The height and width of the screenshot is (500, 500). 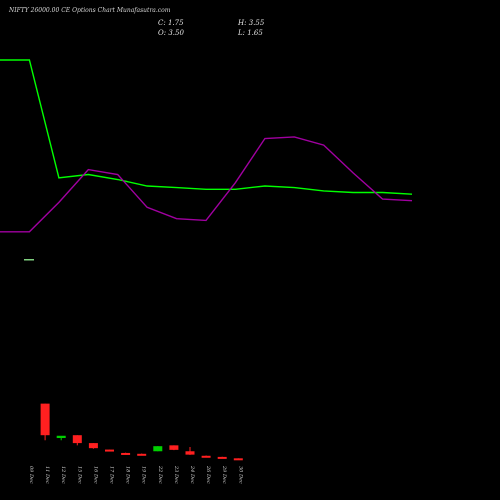 I want to click on x-tick-label: 26 Dec, so click(x=208, y=474).